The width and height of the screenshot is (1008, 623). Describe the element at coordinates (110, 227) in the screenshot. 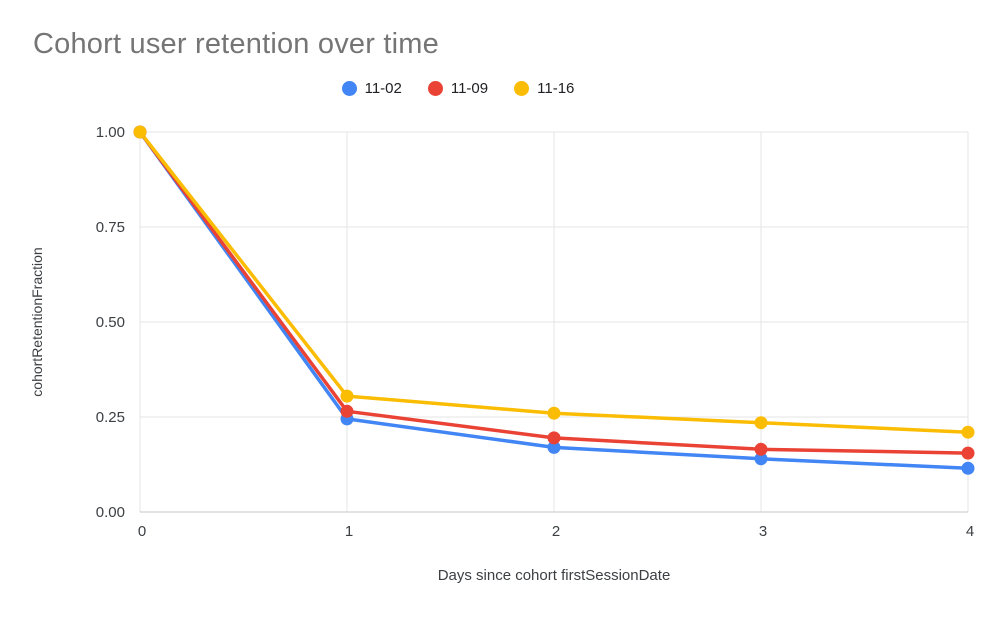

I see `svg-text: 0.75` at that location.